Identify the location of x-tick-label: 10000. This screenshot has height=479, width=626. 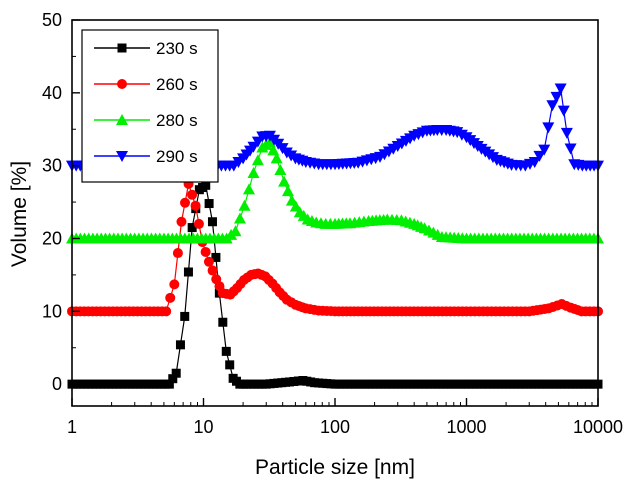
(598, 427).